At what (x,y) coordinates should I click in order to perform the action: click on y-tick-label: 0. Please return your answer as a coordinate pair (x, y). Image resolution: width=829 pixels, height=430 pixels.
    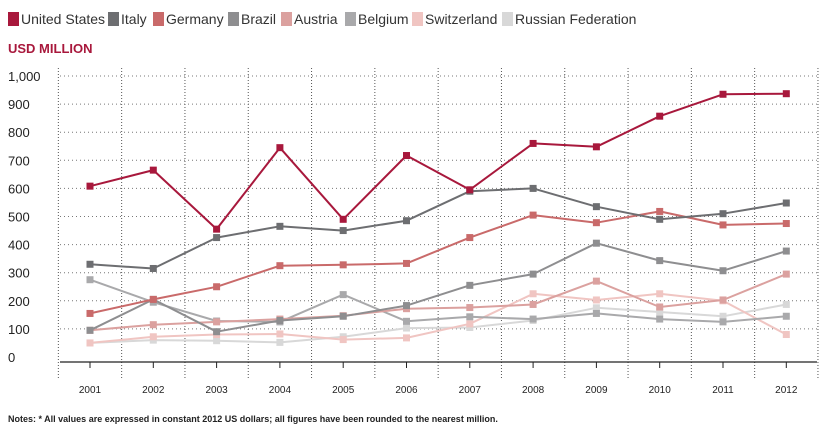
    Looking at the image, I should click on (11, 357).